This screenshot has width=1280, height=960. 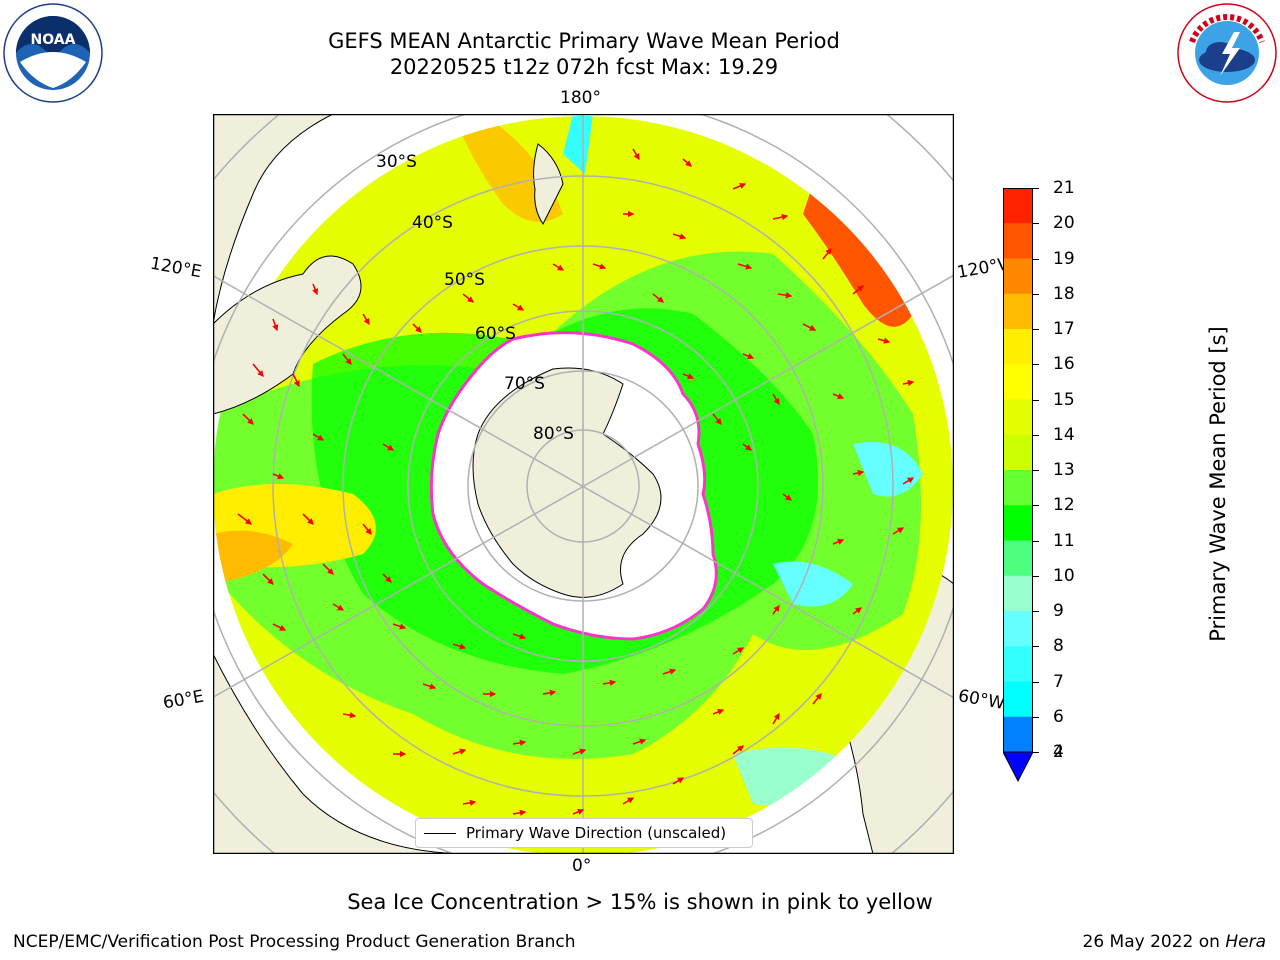 What do you see at coordinates (582, 866) in the screenshot?
I see `lon-label-0: 0°` at bounding box center [582, 866].